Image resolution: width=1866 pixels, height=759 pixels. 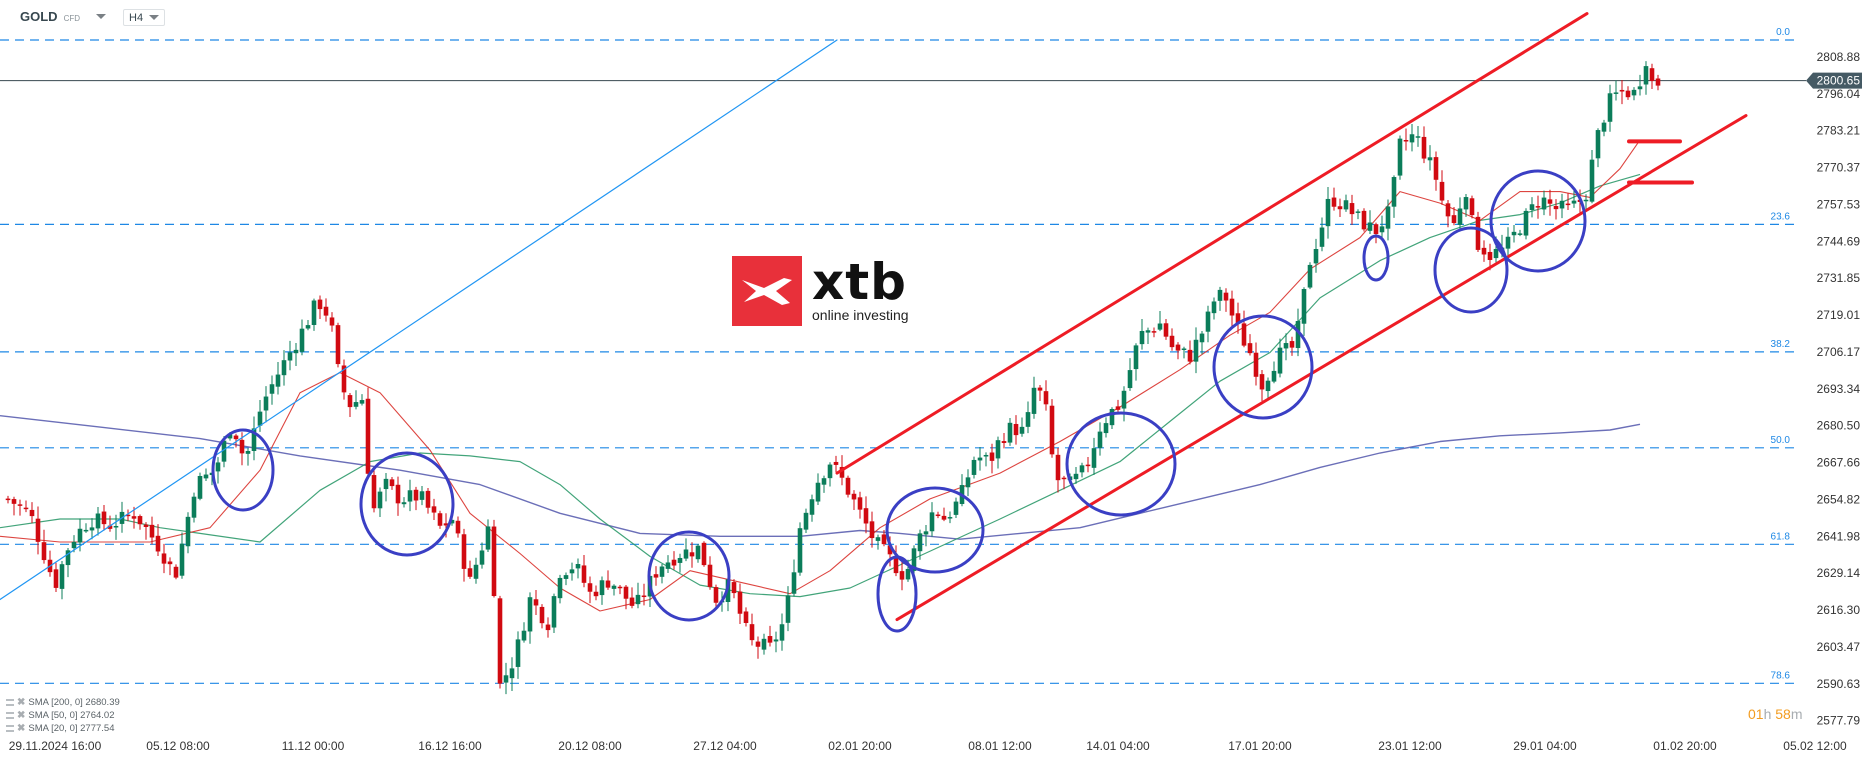 What do you see at coordinates (767, 291) in the screenshot?
I see `x-logo-icon` at bounding box center [767, 291].